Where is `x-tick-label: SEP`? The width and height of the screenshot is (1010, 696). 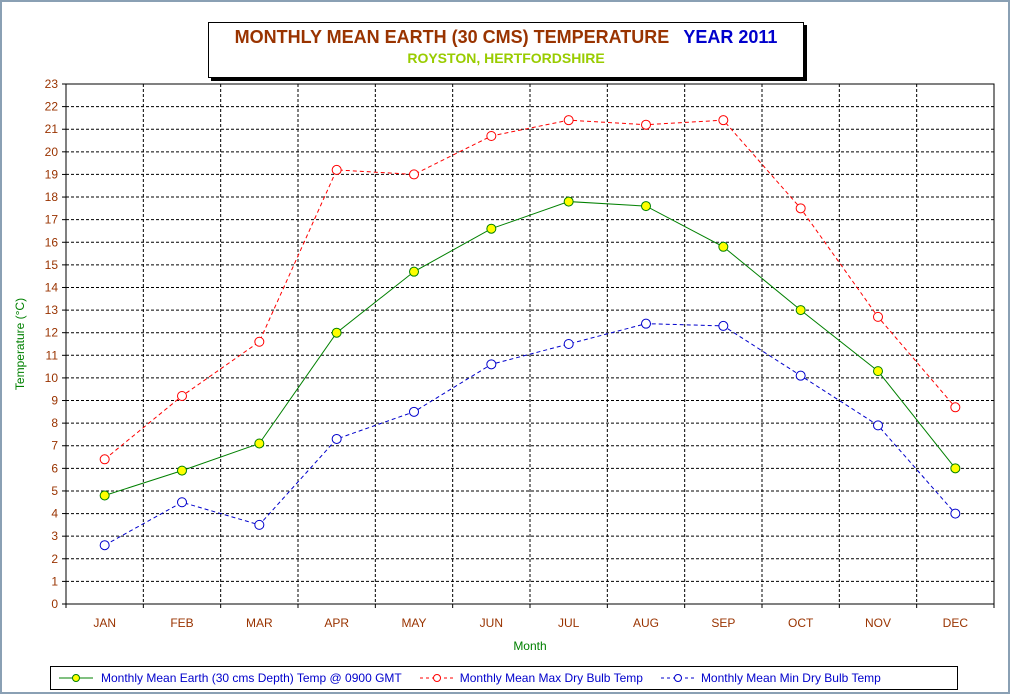
x-tick-label: SEP is located at coordinates (723, 623).